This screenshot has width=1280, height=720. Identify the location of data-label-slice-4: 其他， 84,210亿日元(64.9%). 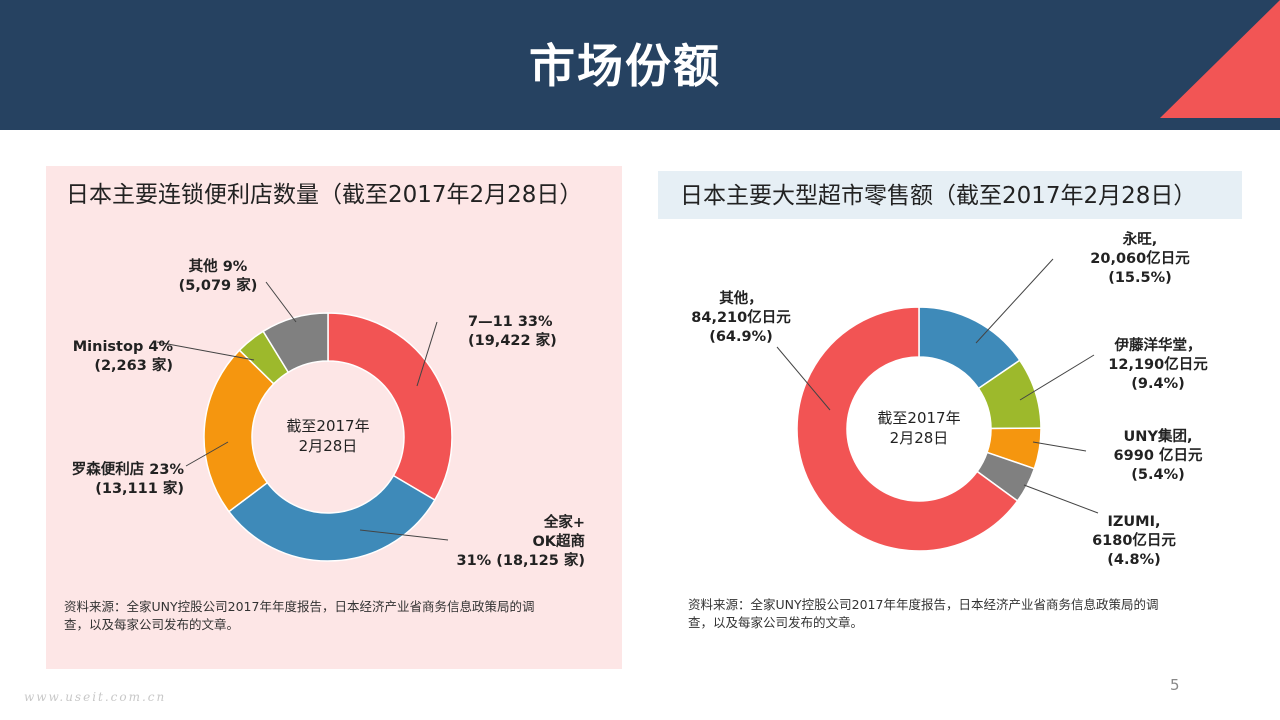
(741, 317).